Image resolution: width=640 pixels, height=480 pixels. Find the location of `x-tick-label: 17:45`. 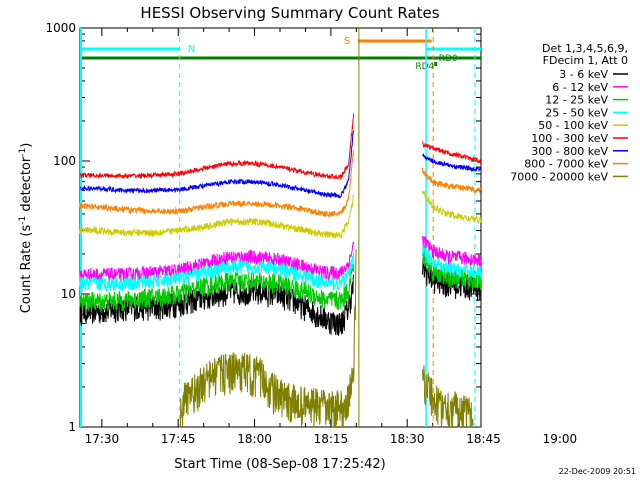

x-tick-label: 17:45 is located at coordinates (178, 439).